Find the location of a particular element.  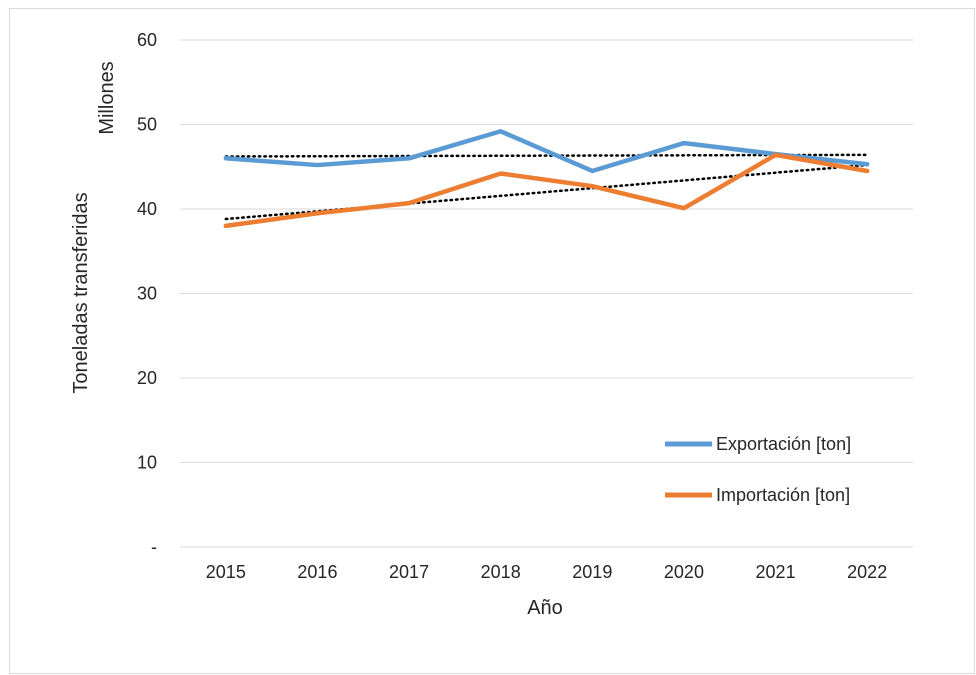

legend-label-importacion: Importación [ton] is located at coordinates (783, 495).